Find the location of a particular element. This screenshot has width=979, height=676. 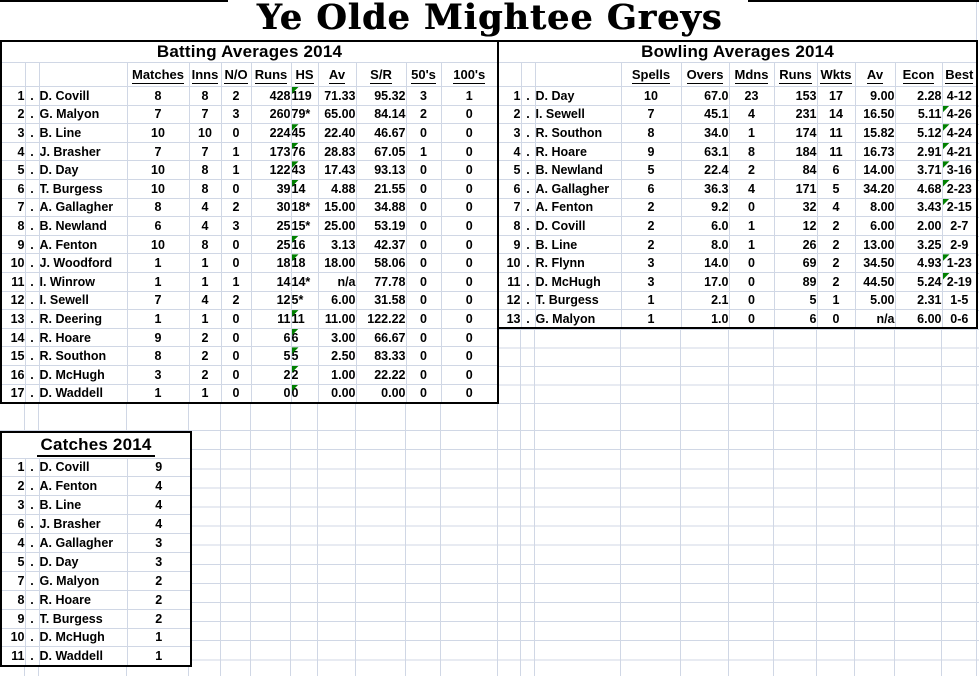

cell-economy: 6.00 is located at coordinates (918, 319).